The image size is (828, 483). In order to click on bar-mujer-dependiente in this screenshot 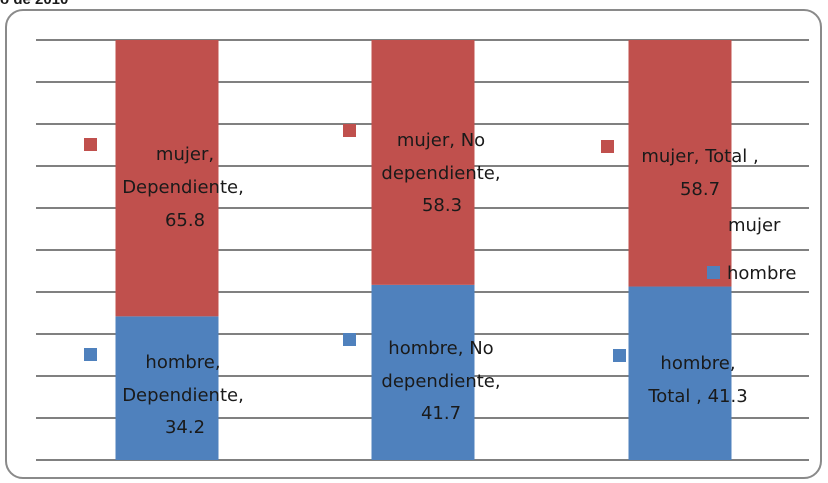, I will do `click(167, 178)`.